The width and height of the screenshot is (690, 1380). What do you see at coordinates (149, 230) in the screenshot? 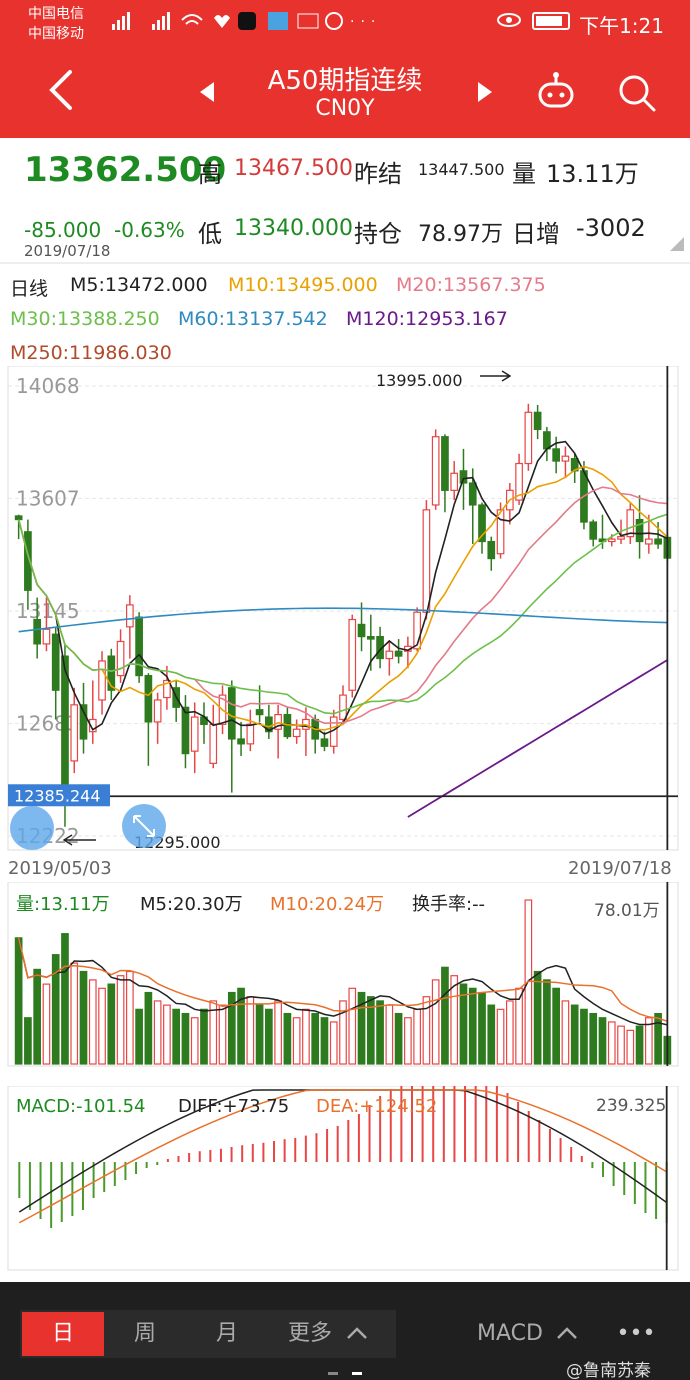
I see `change-percent: -0.63%` at bounding box center [149, 230].